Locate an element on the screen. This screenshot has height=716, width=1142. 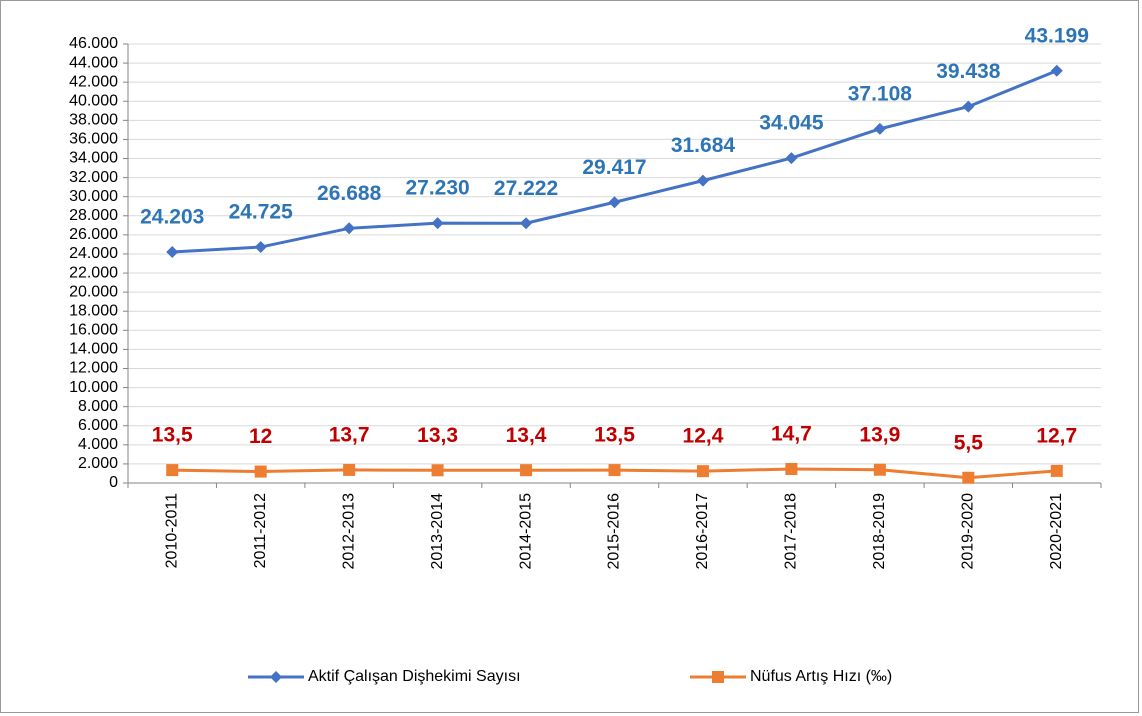
x-tick-label: 2020-2021 is located at coordinates (1056, 531).